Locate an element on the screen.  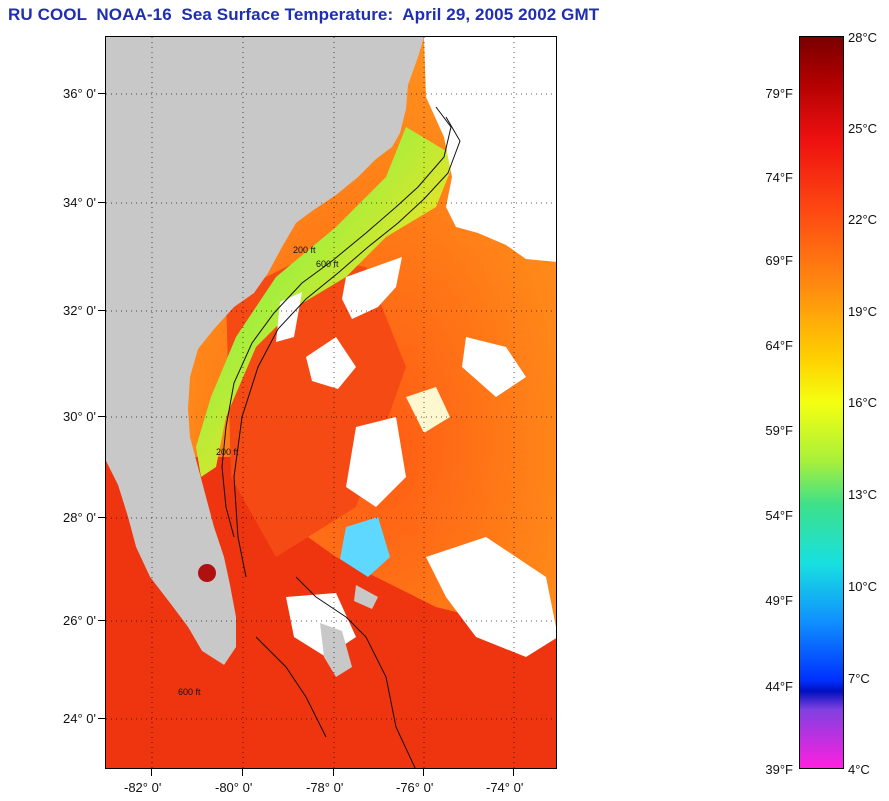
isobath-label-4: 200 ft is located at coordinates (227, 452).